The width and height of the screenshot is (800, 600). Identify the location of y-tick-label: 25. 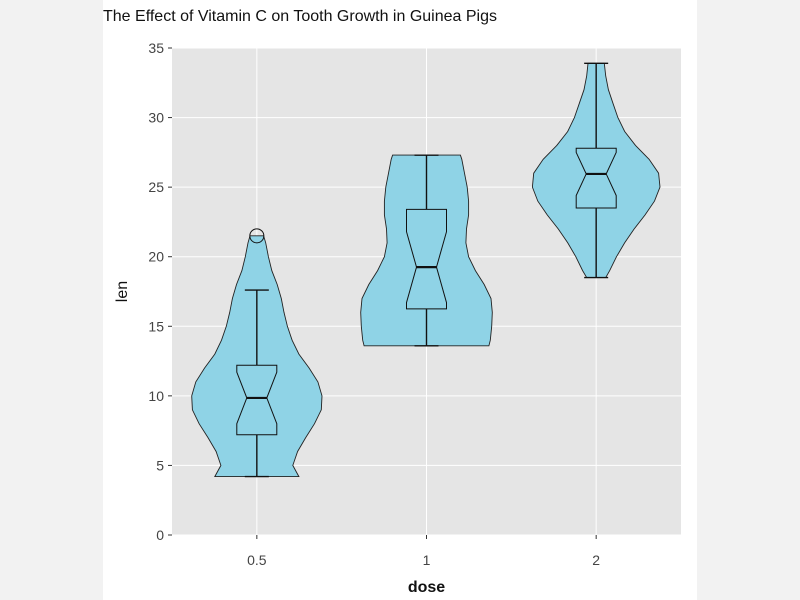
(156, 187).